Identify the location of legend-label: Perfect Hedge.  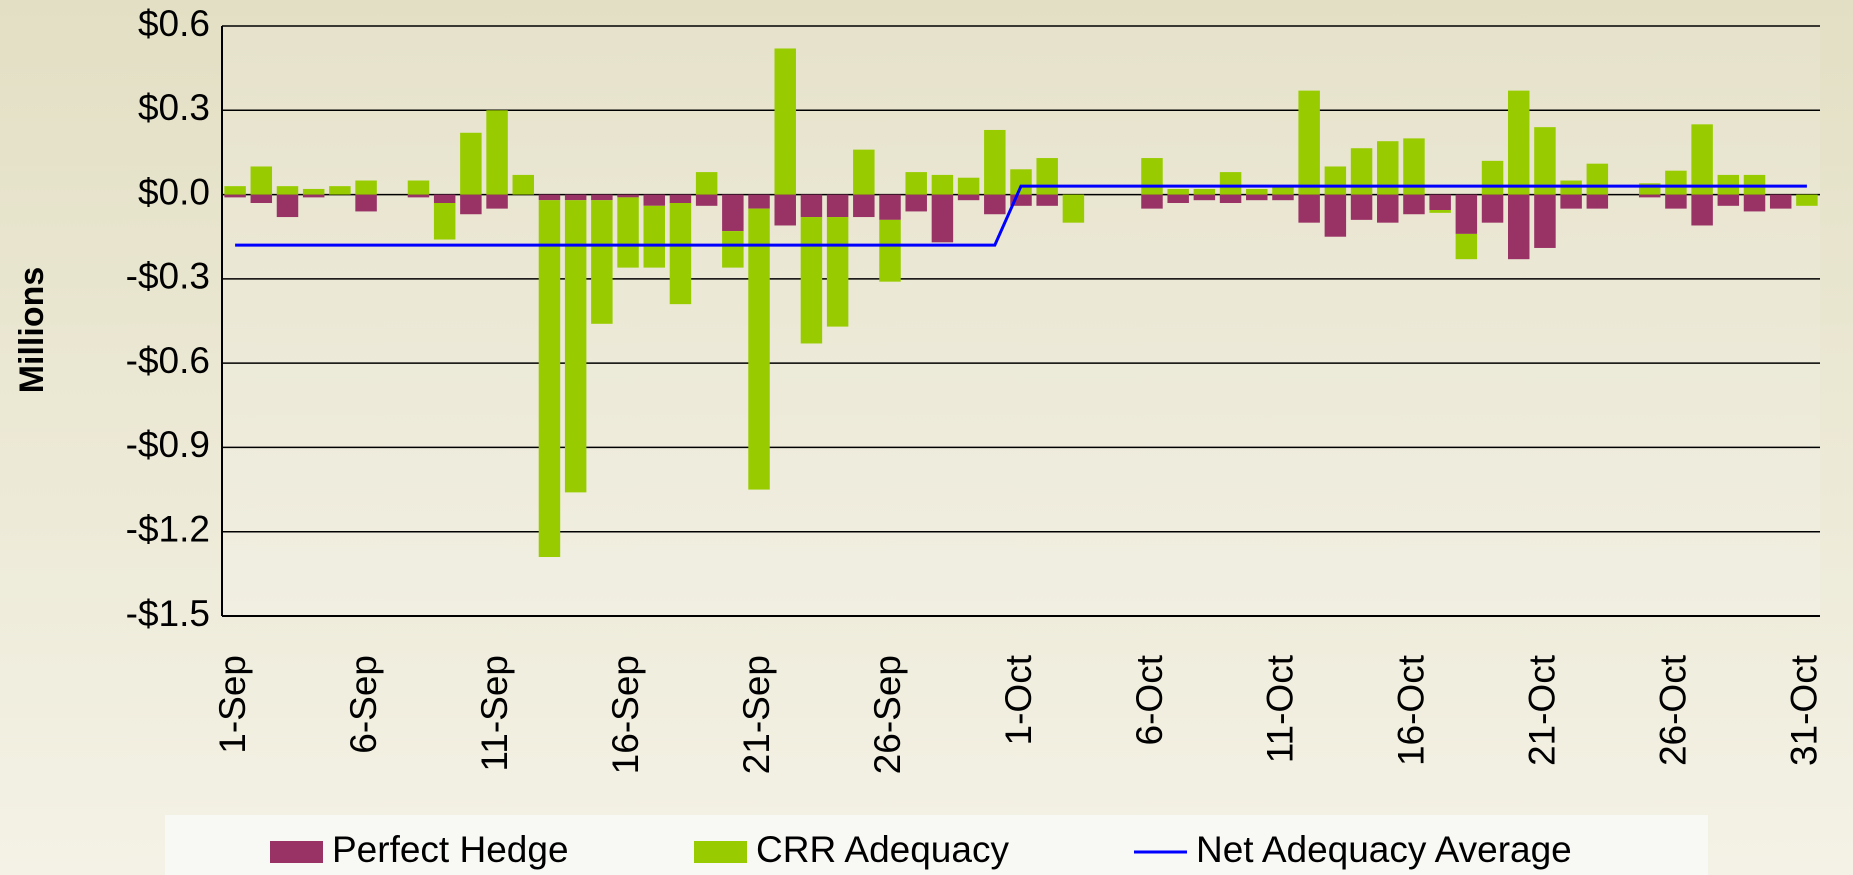
(450, 849).